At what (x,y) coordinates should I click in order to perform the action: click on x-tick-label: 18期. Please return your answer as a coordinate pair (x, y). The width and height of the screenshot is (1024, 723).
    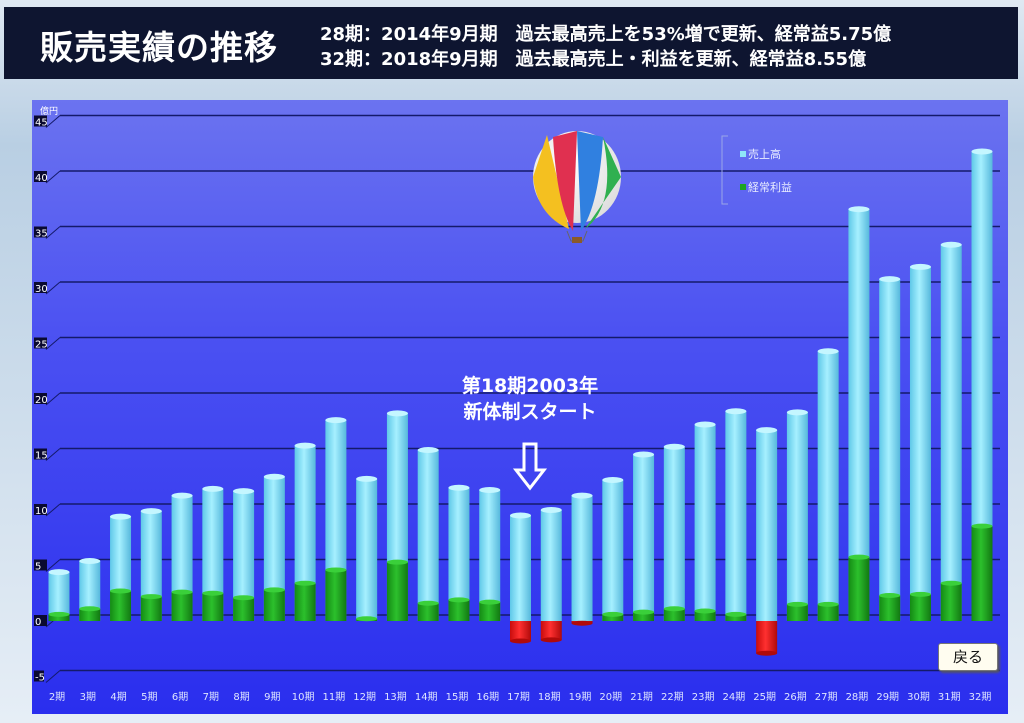
    Looking at the image, I should click on (549, 697).